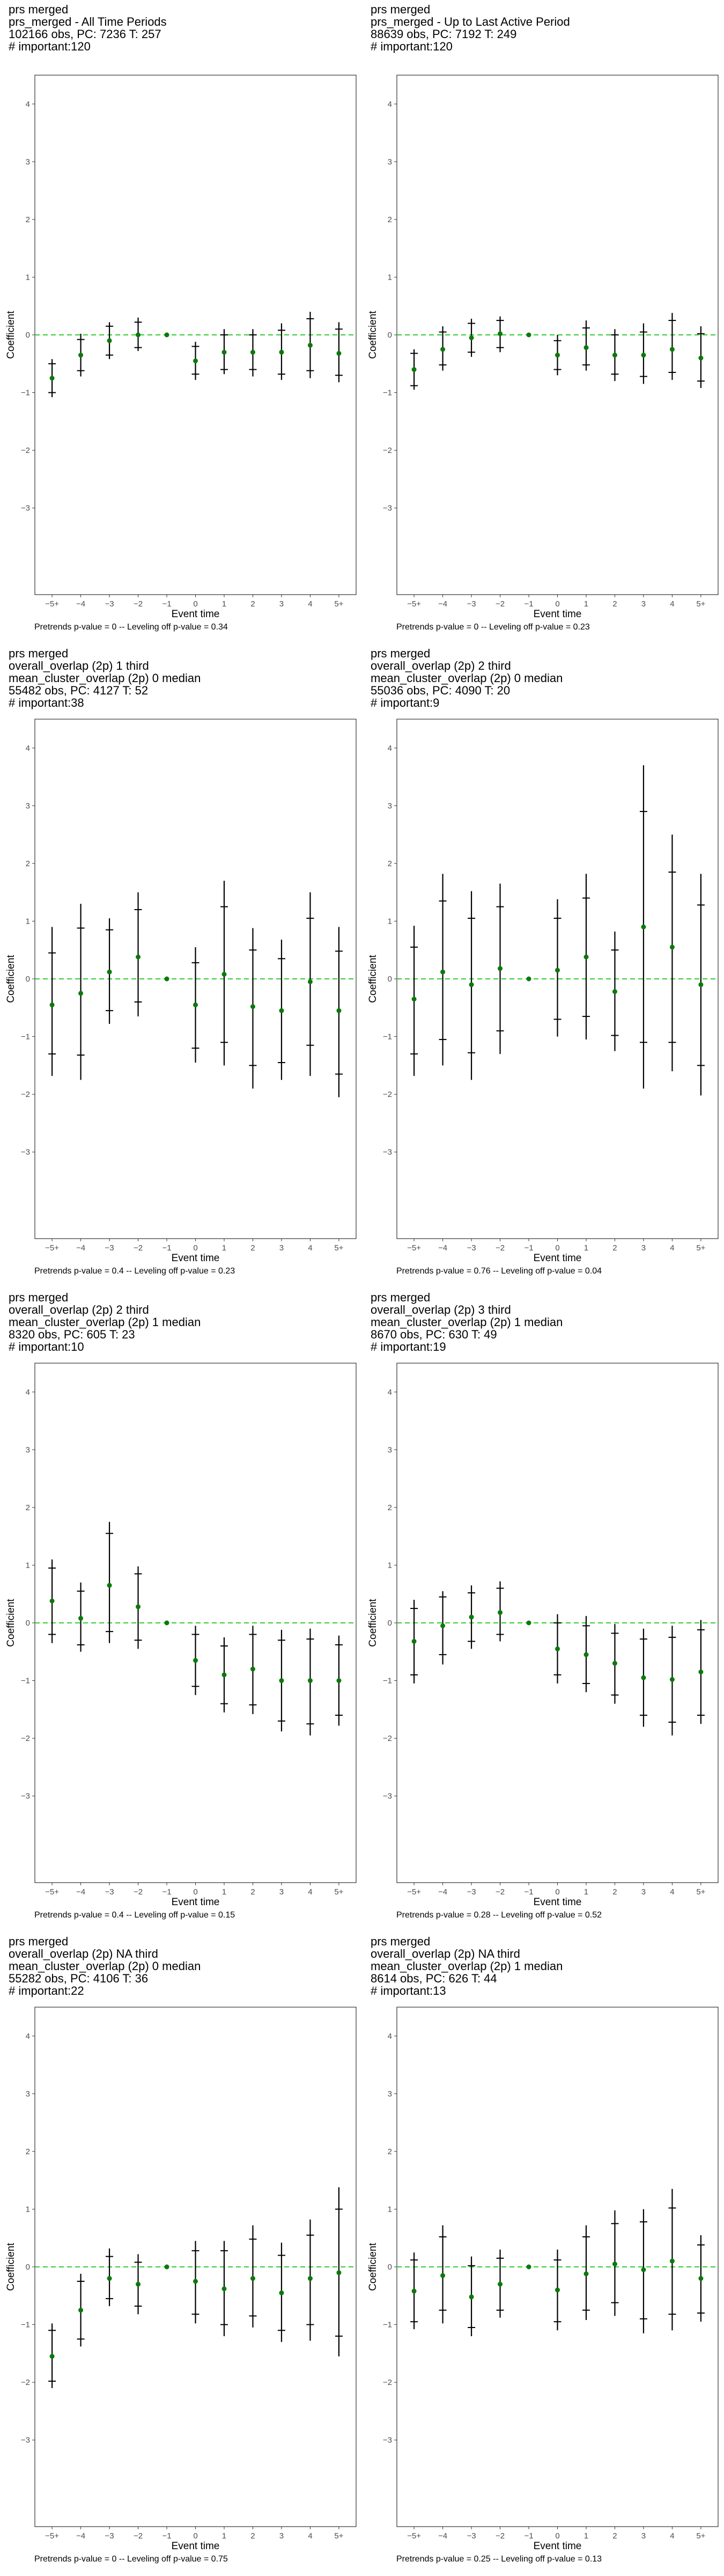 The width and height of the screenshot is (724, 2576). Describe the element at coordinates (442, 1248) in the screenshot. I see `x-tick-label: −4` at that location.